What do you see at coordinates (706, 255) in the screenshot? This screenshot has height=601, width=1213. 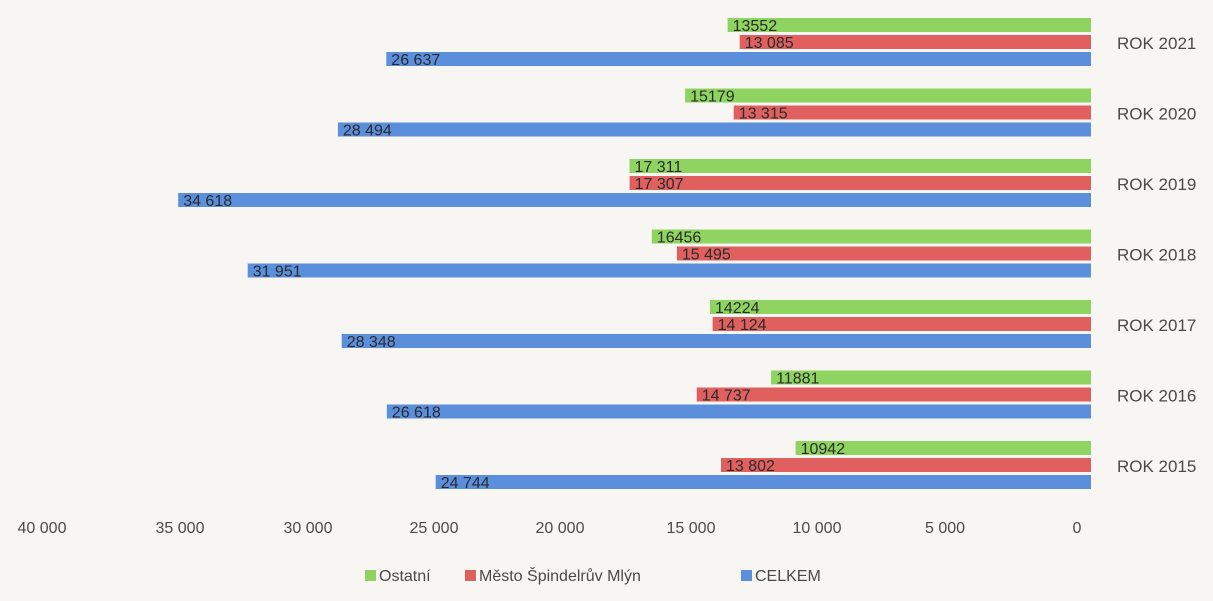 I see `data-label-mesto-spindelruv-mlyn-rok-2018: 15 495` at bounding box center [706, 255].